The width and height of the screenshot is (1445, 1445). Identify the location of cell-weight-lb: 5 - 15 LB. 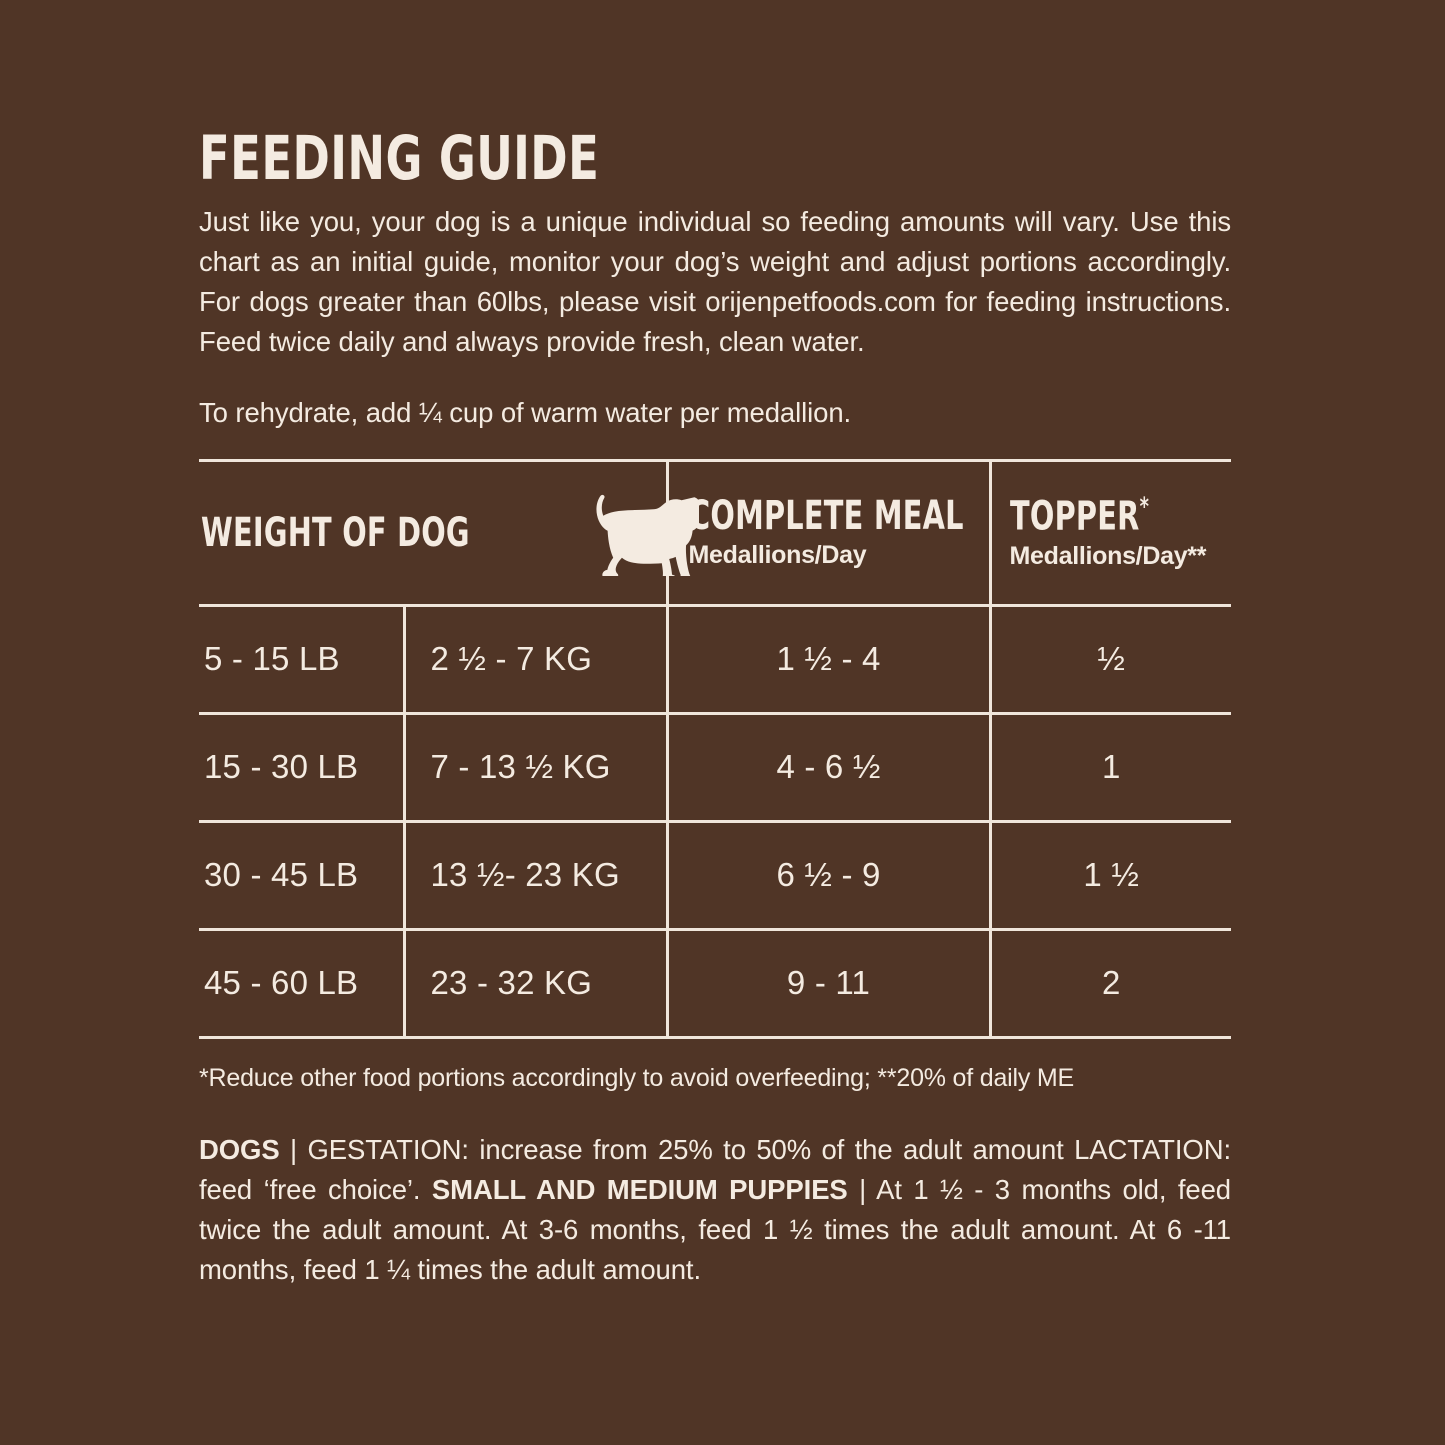
(301, 660).